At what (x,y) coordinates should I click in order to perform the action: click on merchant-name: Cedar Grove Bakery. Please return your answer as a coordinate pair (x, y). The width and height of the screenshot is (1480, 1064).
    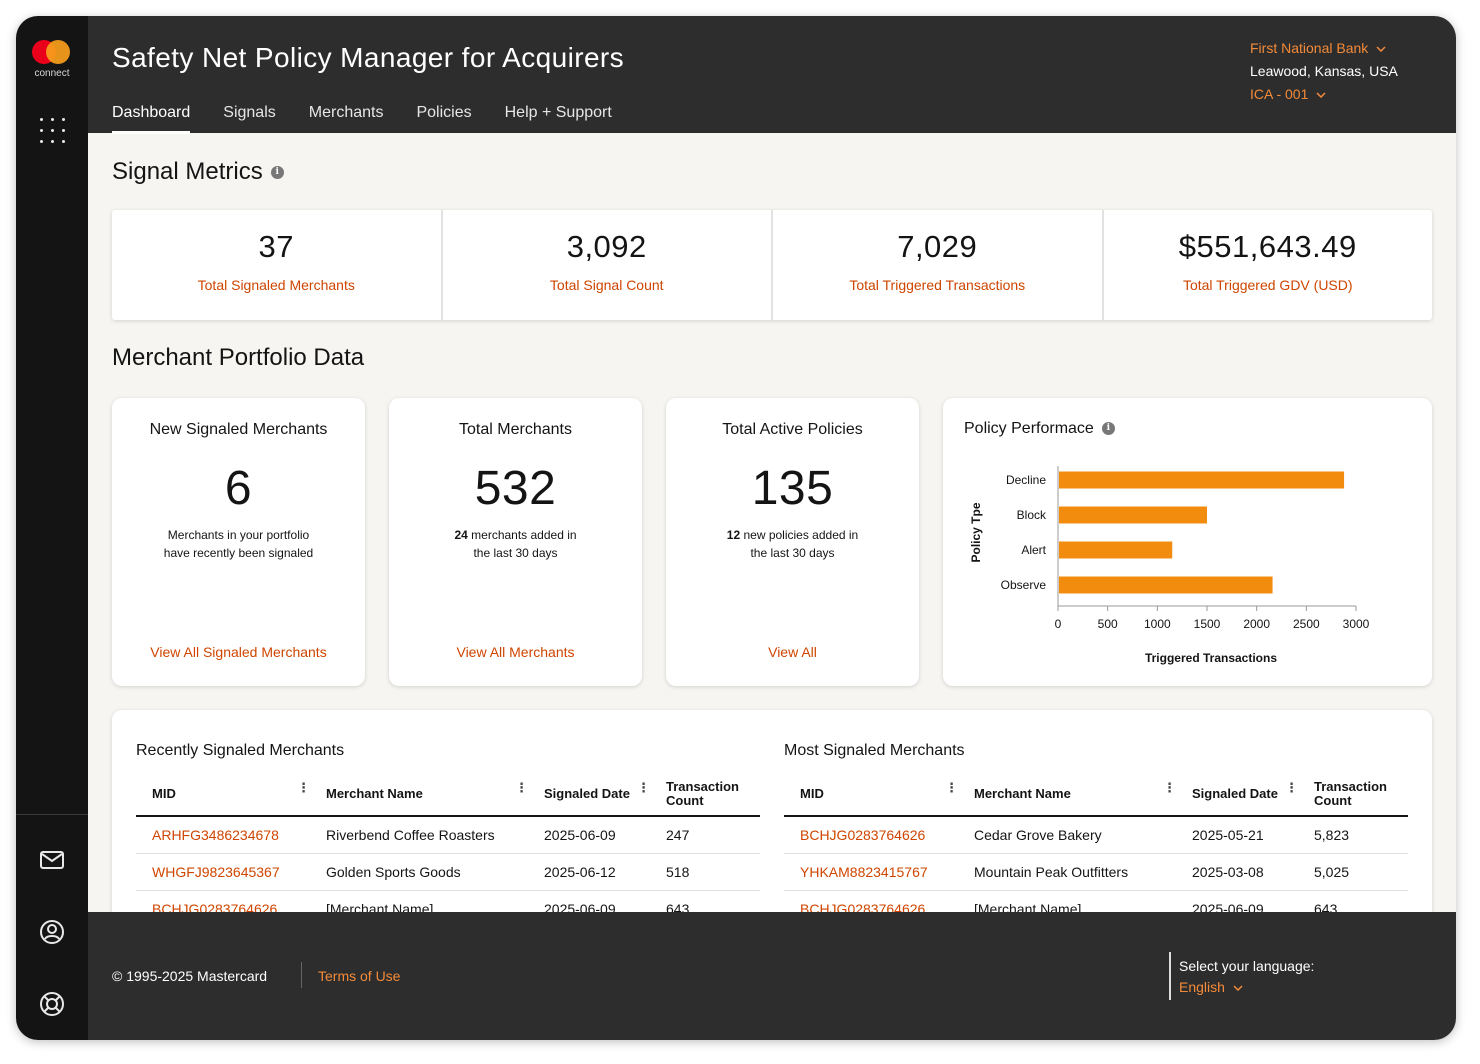
    Looking at the image, I should click on (1067, 835).